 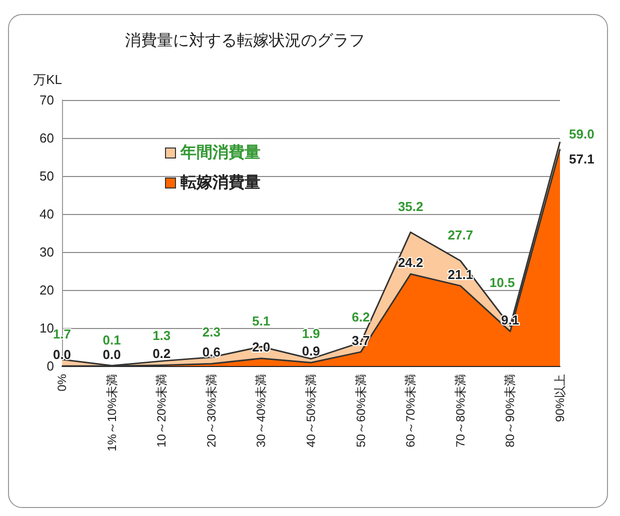 I want to click on y-tick-label: 50, so click(x=47, y=176).